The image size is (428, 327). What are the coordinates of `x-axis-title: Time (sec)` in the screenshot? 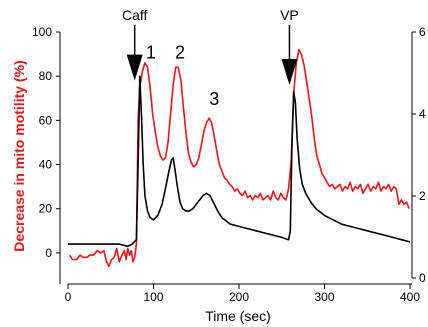 It's located at (238, 316).